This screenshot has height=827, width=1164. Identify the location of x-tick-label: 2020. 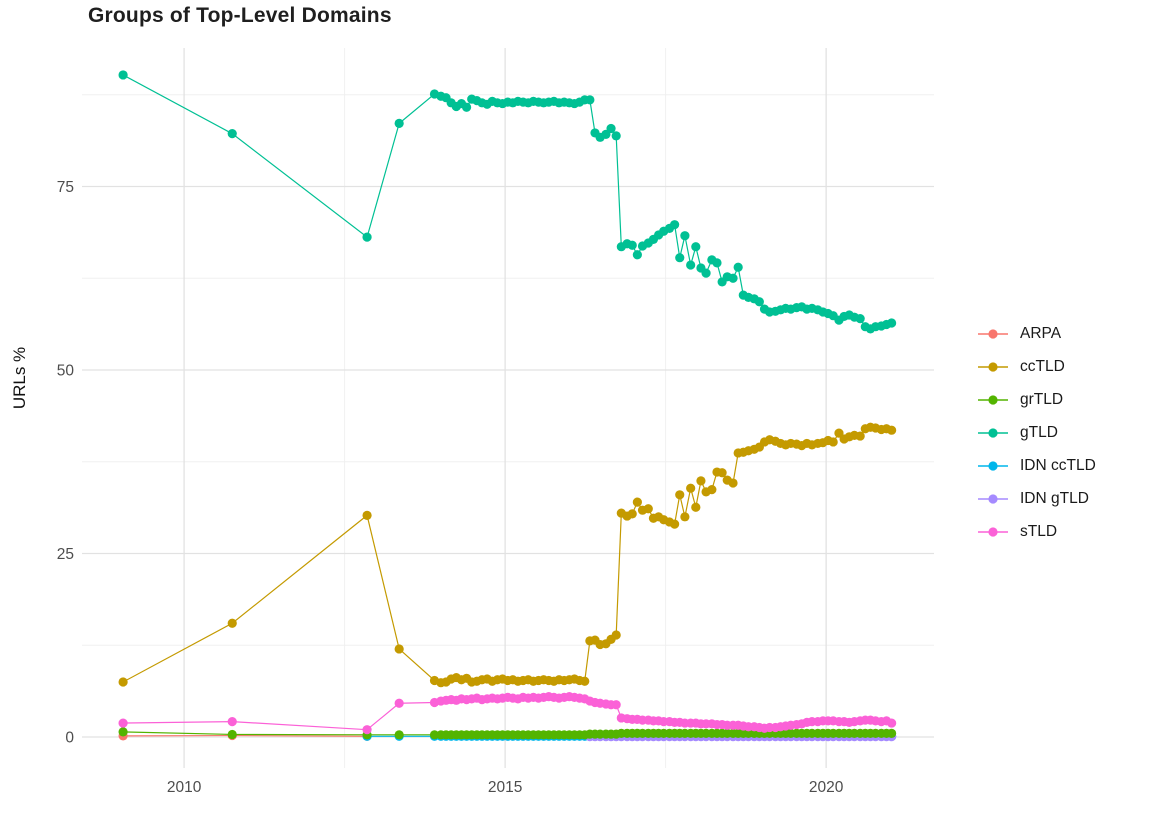
(826, 787).